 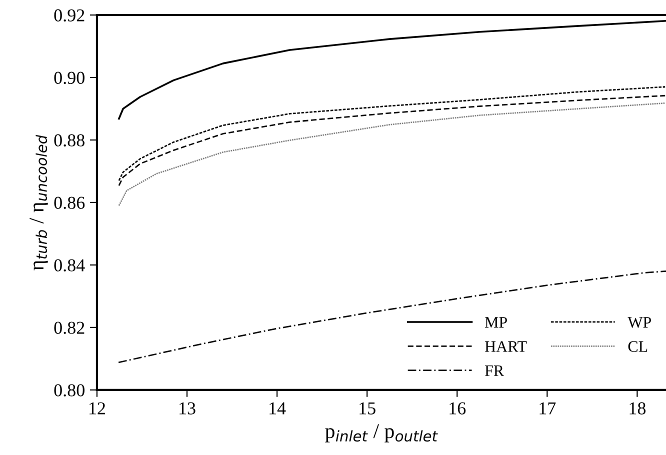 I want to click on legend-label: CL, so click(x=638, y=346).